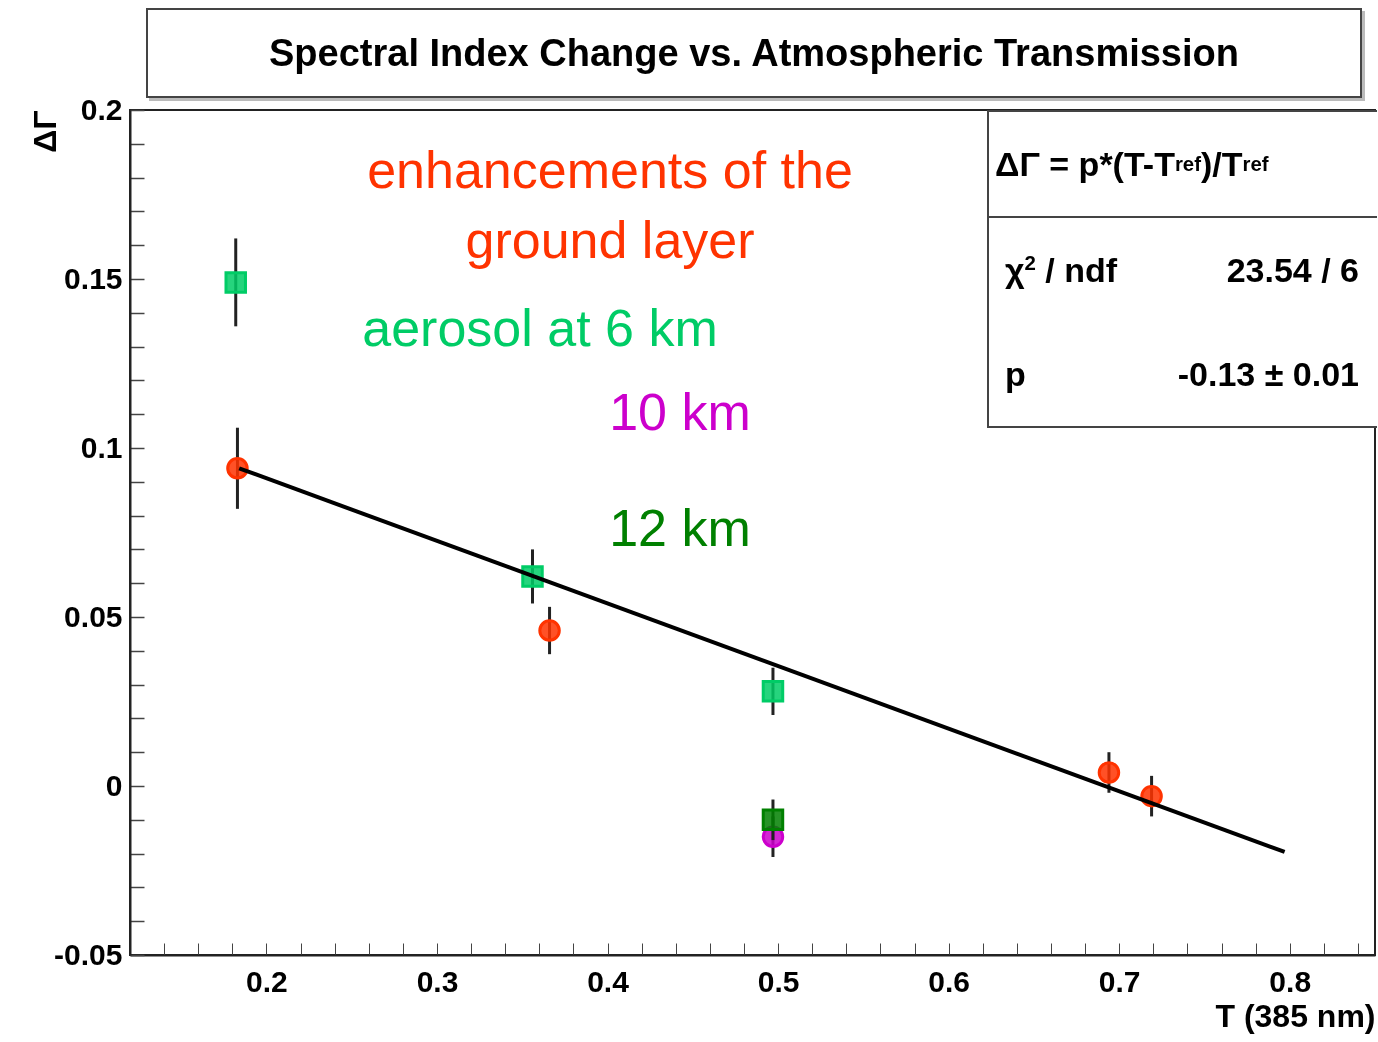 This screenshot has width=1378, height=1042. What do you see at coordinates (1295, 1015) in the screenshot?
I see `x-axis-title: T (385 nm)` at bounding box center [1295, 1015].